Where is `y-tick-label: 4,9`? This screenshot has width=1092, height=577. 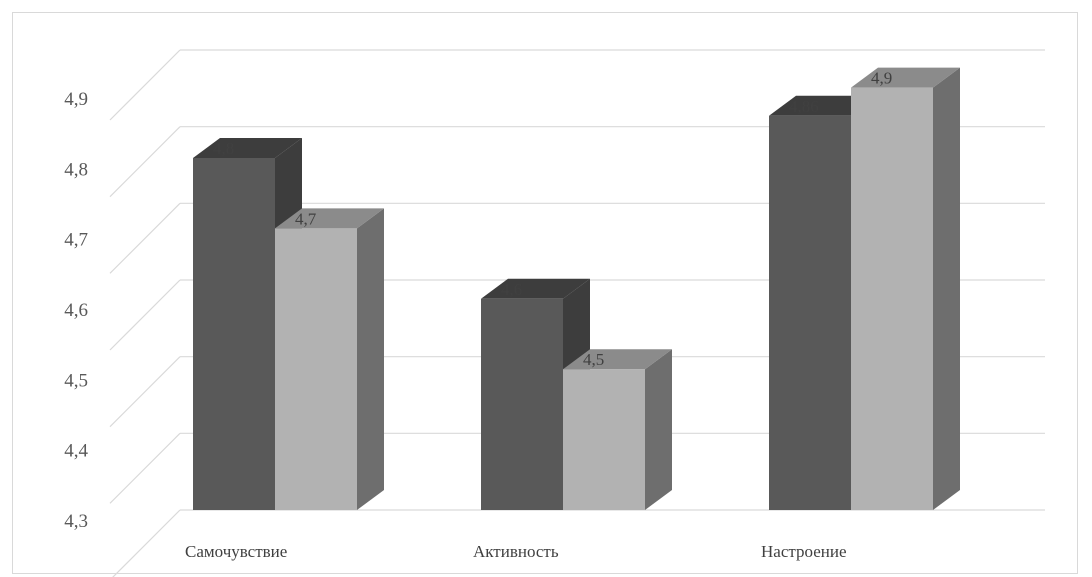 y-tick-label: 4,9 is located at coordinates (76, 99).